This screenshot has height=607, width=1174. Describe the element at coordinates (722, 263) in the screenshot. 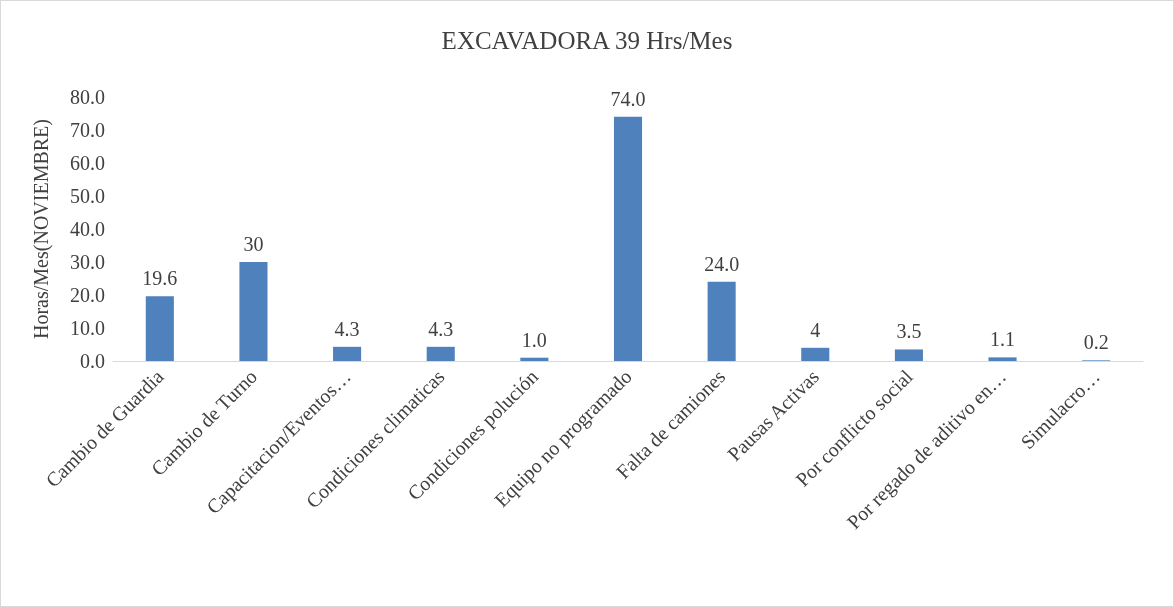

I see `data-label: 24.0` at that location.